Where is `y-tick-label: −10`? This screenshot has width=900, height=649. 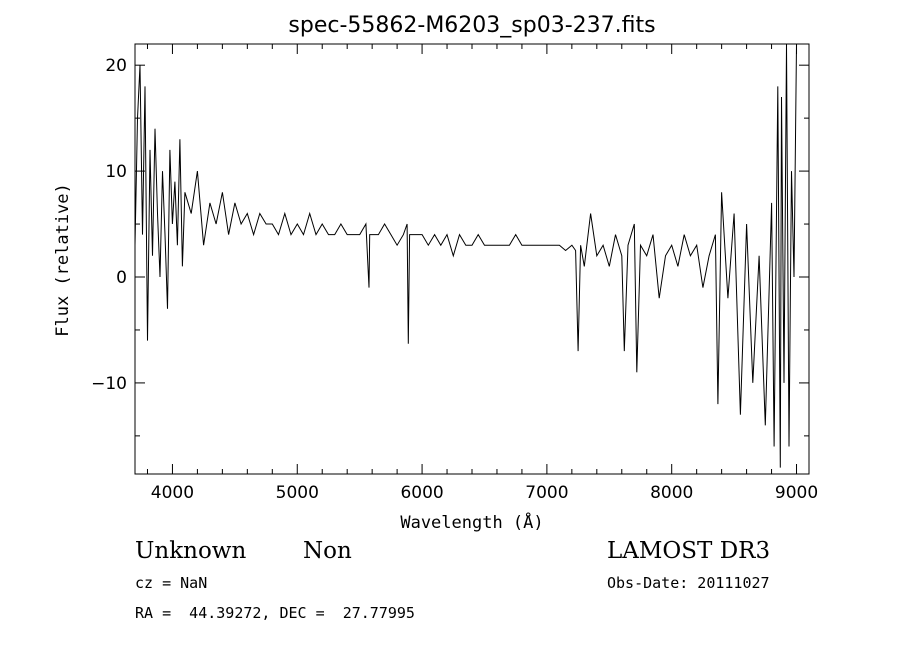 y-tick-label: −10 is located at coordinates (109, 384).